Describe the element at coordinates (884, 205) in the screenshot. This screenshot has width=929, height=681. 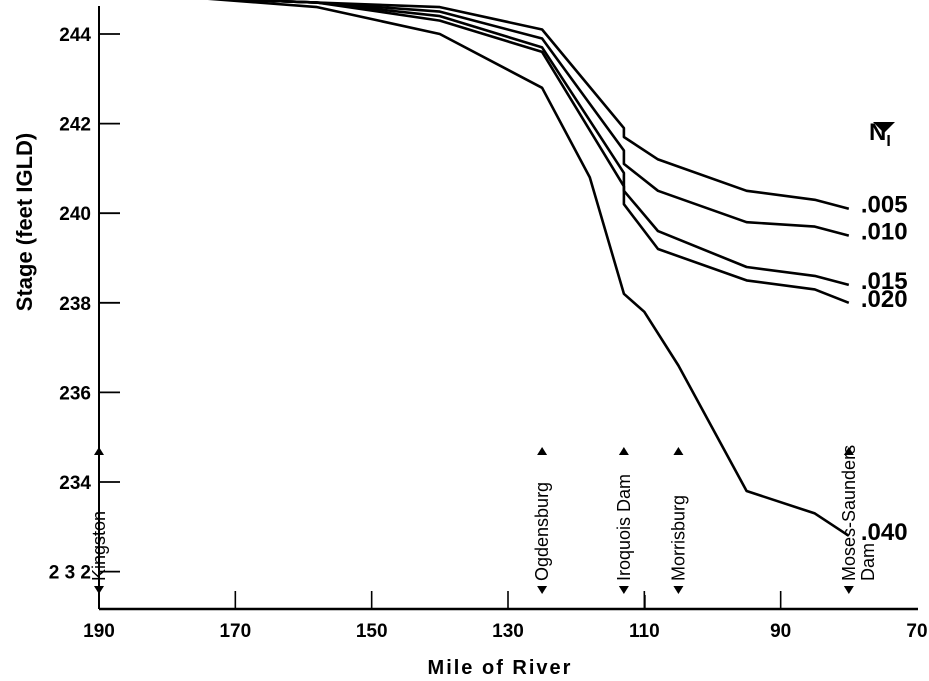
I see `series-label: .005` at that location.